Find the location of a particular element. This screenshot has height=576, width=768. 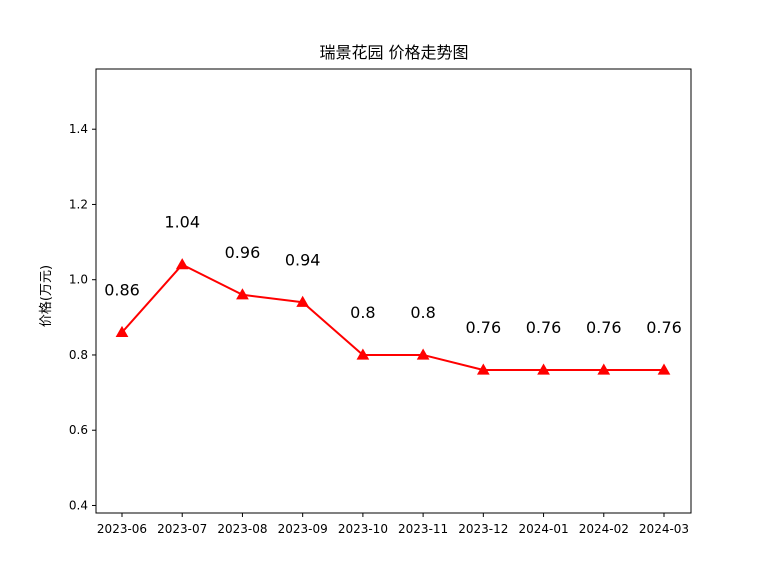

x-tick-label: 2023-07 is located at coordinates (182, 529).